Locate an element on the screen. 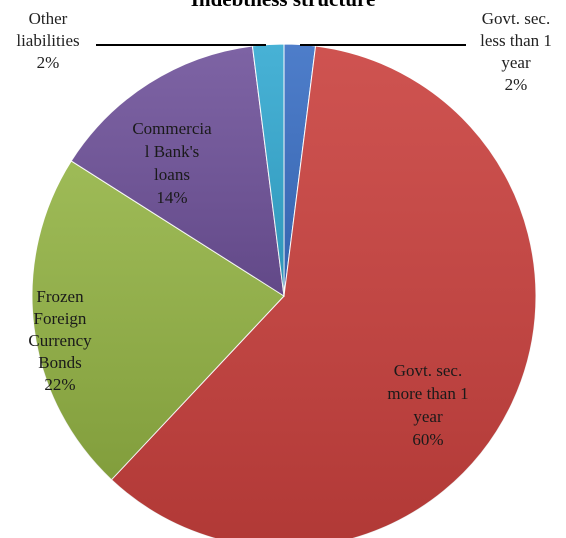 This screenshot has width=566, height=538. data-label-2-line-3: year is located at coordinates (428, 416).